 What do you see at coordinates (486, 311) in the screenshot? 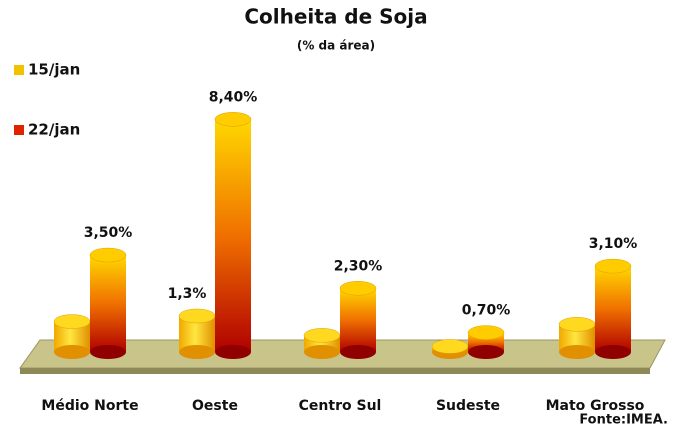
I see `value-label: 0,70%` at bounding box center [486, 311].